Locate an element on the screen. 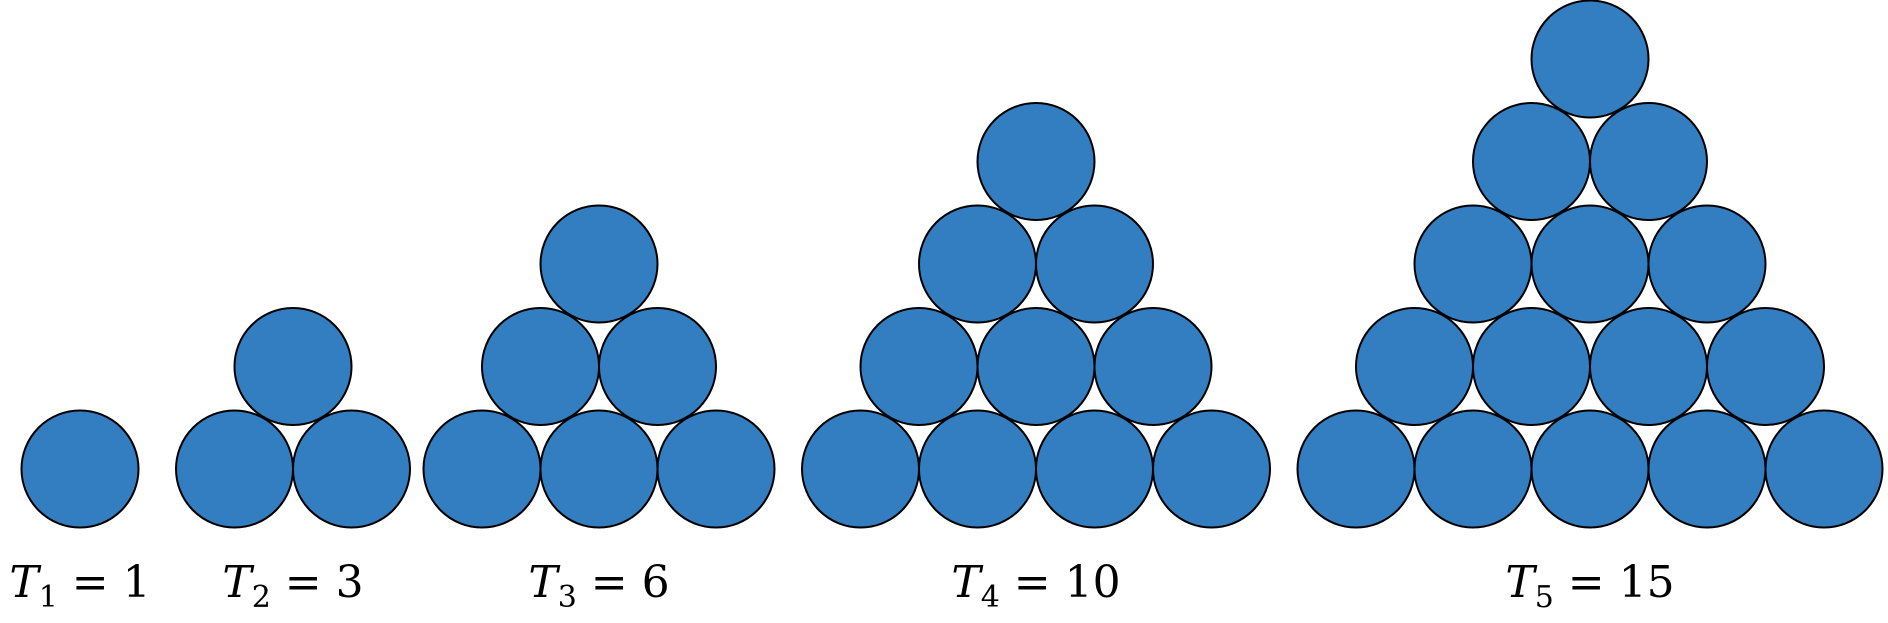  label-t1-value: 1 is located at coordinates (137, 582).